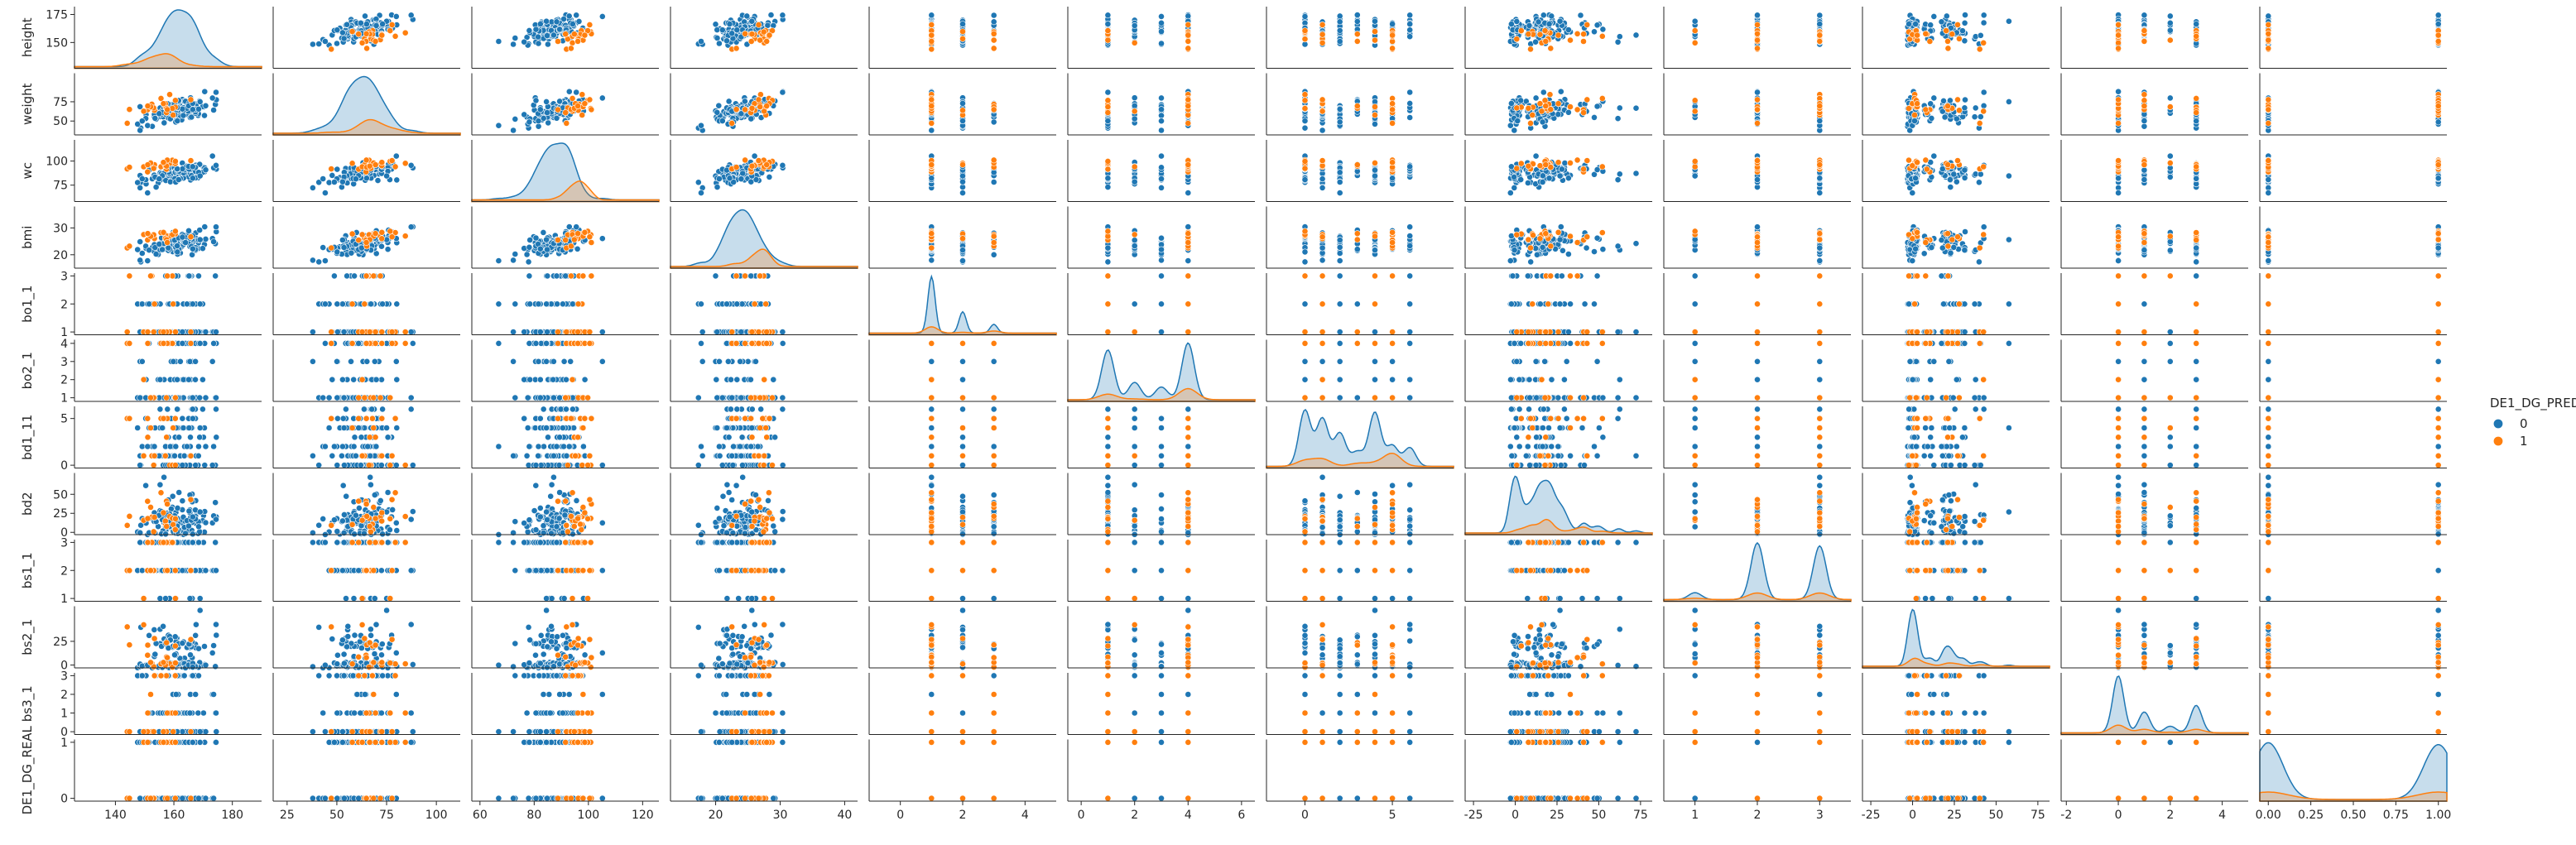 The width and height of the screenshot is (2576, 845). I want to click on y-axis-label: bmi, so click(27, 237).